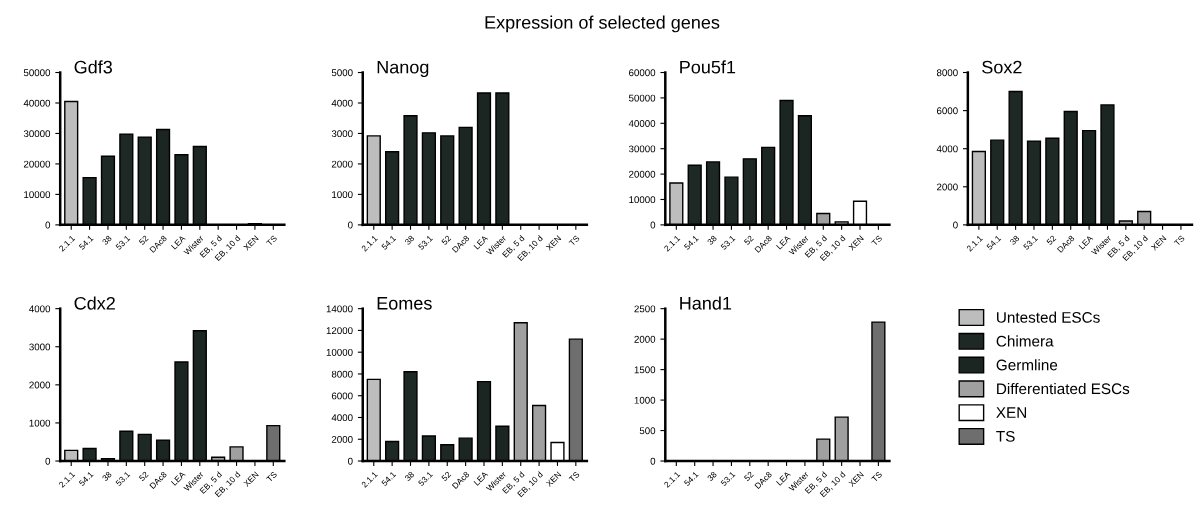 This screenshot has height=518, width=1204. Describe the element at coordinates (1011, 412) in the screenshot. I see `legend-label: XEN` at that location.